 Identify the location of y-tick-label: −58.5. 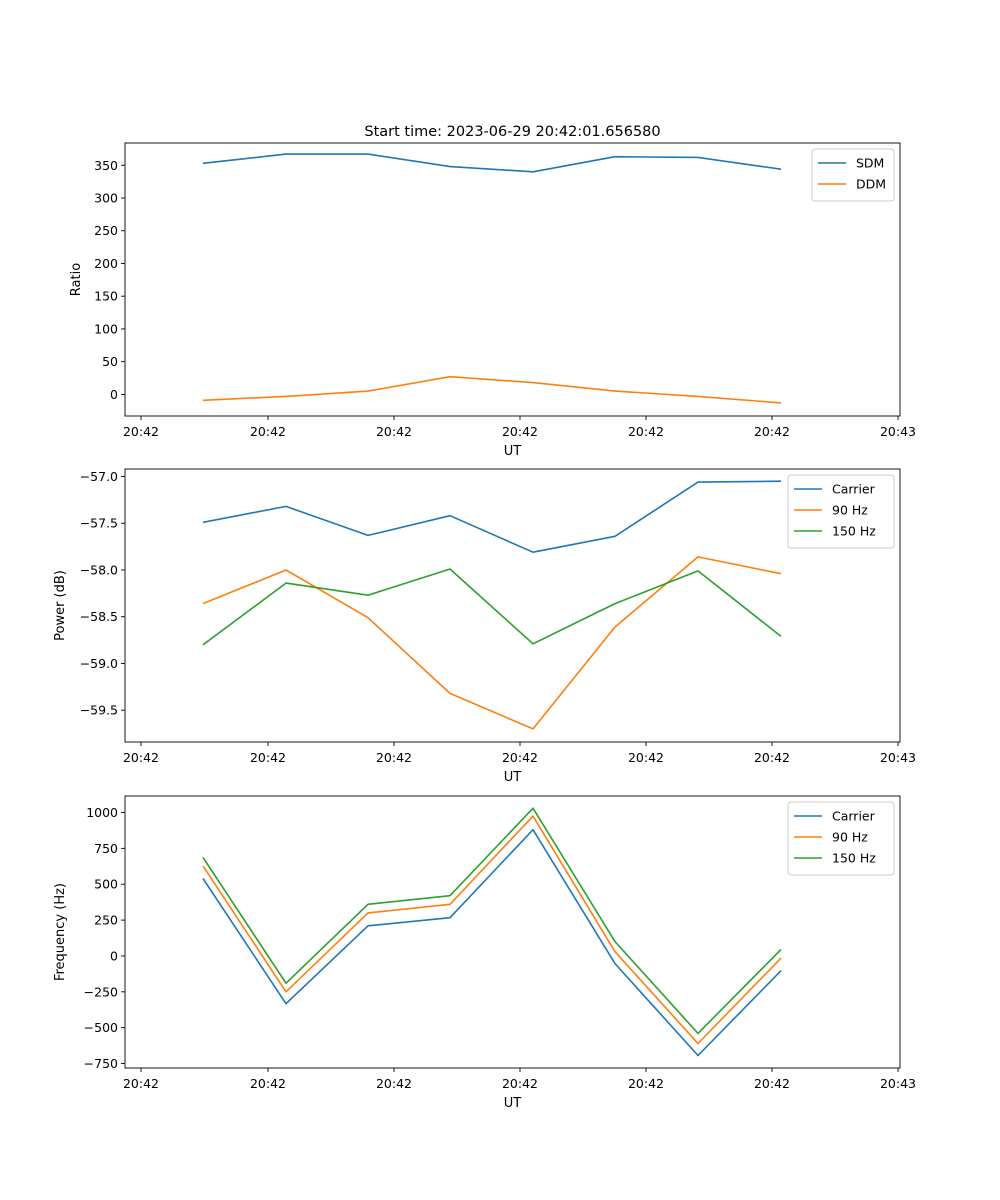
(99, 616).